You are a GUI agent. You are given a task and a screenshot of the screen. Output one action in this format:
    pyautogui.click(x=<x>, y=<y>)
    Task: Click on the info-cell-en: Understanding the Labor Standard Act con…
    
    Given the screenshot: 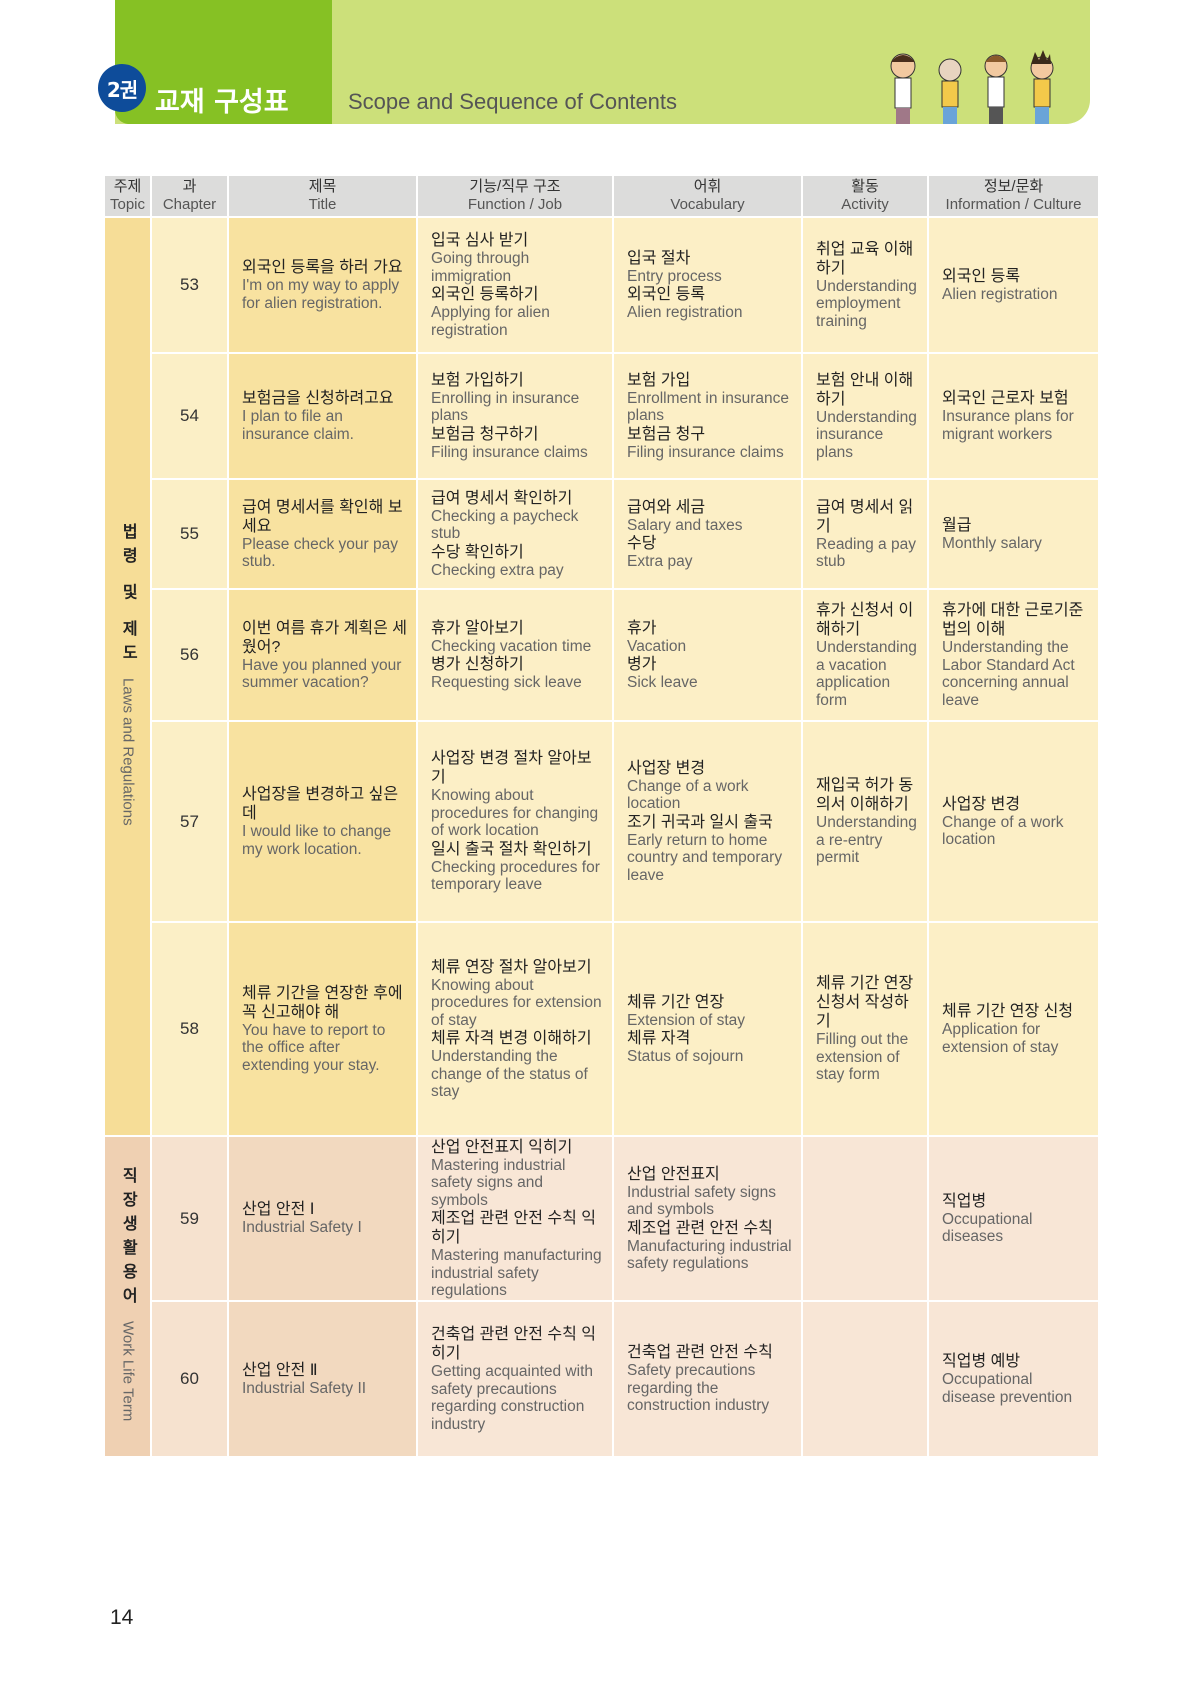 What is the action you would take?
    pyautogui.click(x=1008, y=674)
    